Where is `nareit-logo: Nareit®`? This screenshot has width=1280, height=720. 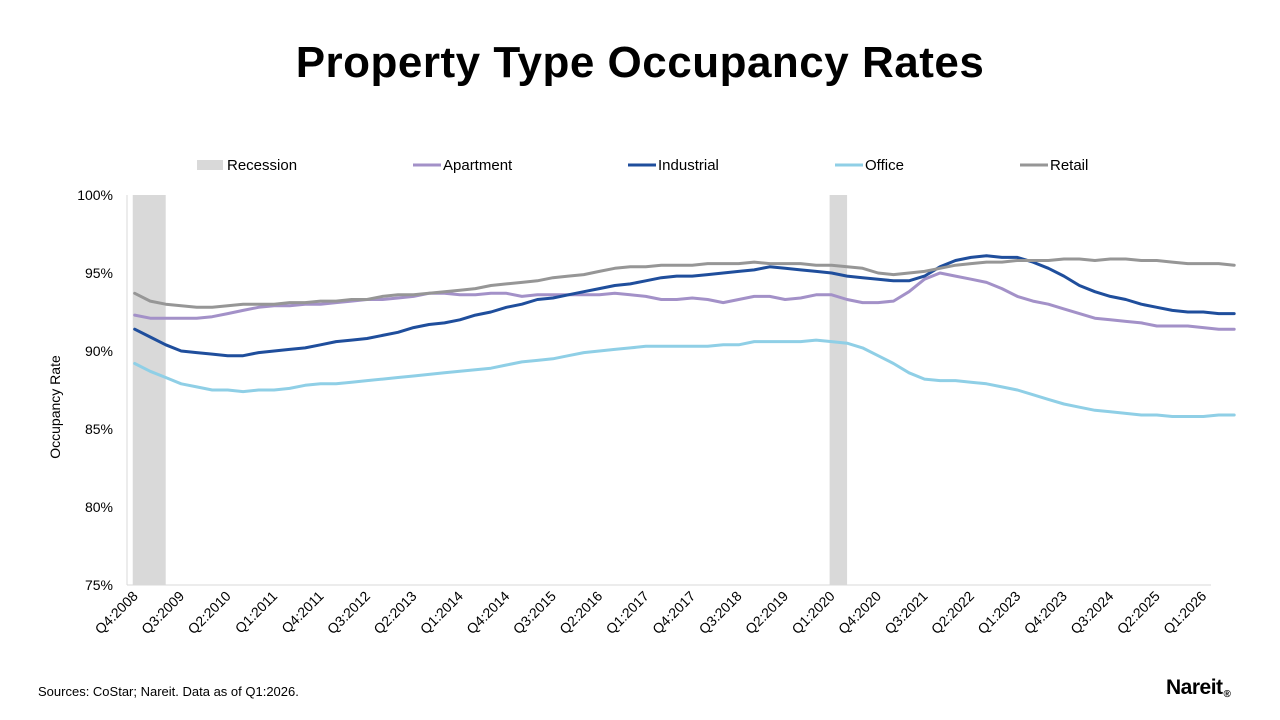 nareit-logo: Nareit® is located at coordinates (1198, 688).